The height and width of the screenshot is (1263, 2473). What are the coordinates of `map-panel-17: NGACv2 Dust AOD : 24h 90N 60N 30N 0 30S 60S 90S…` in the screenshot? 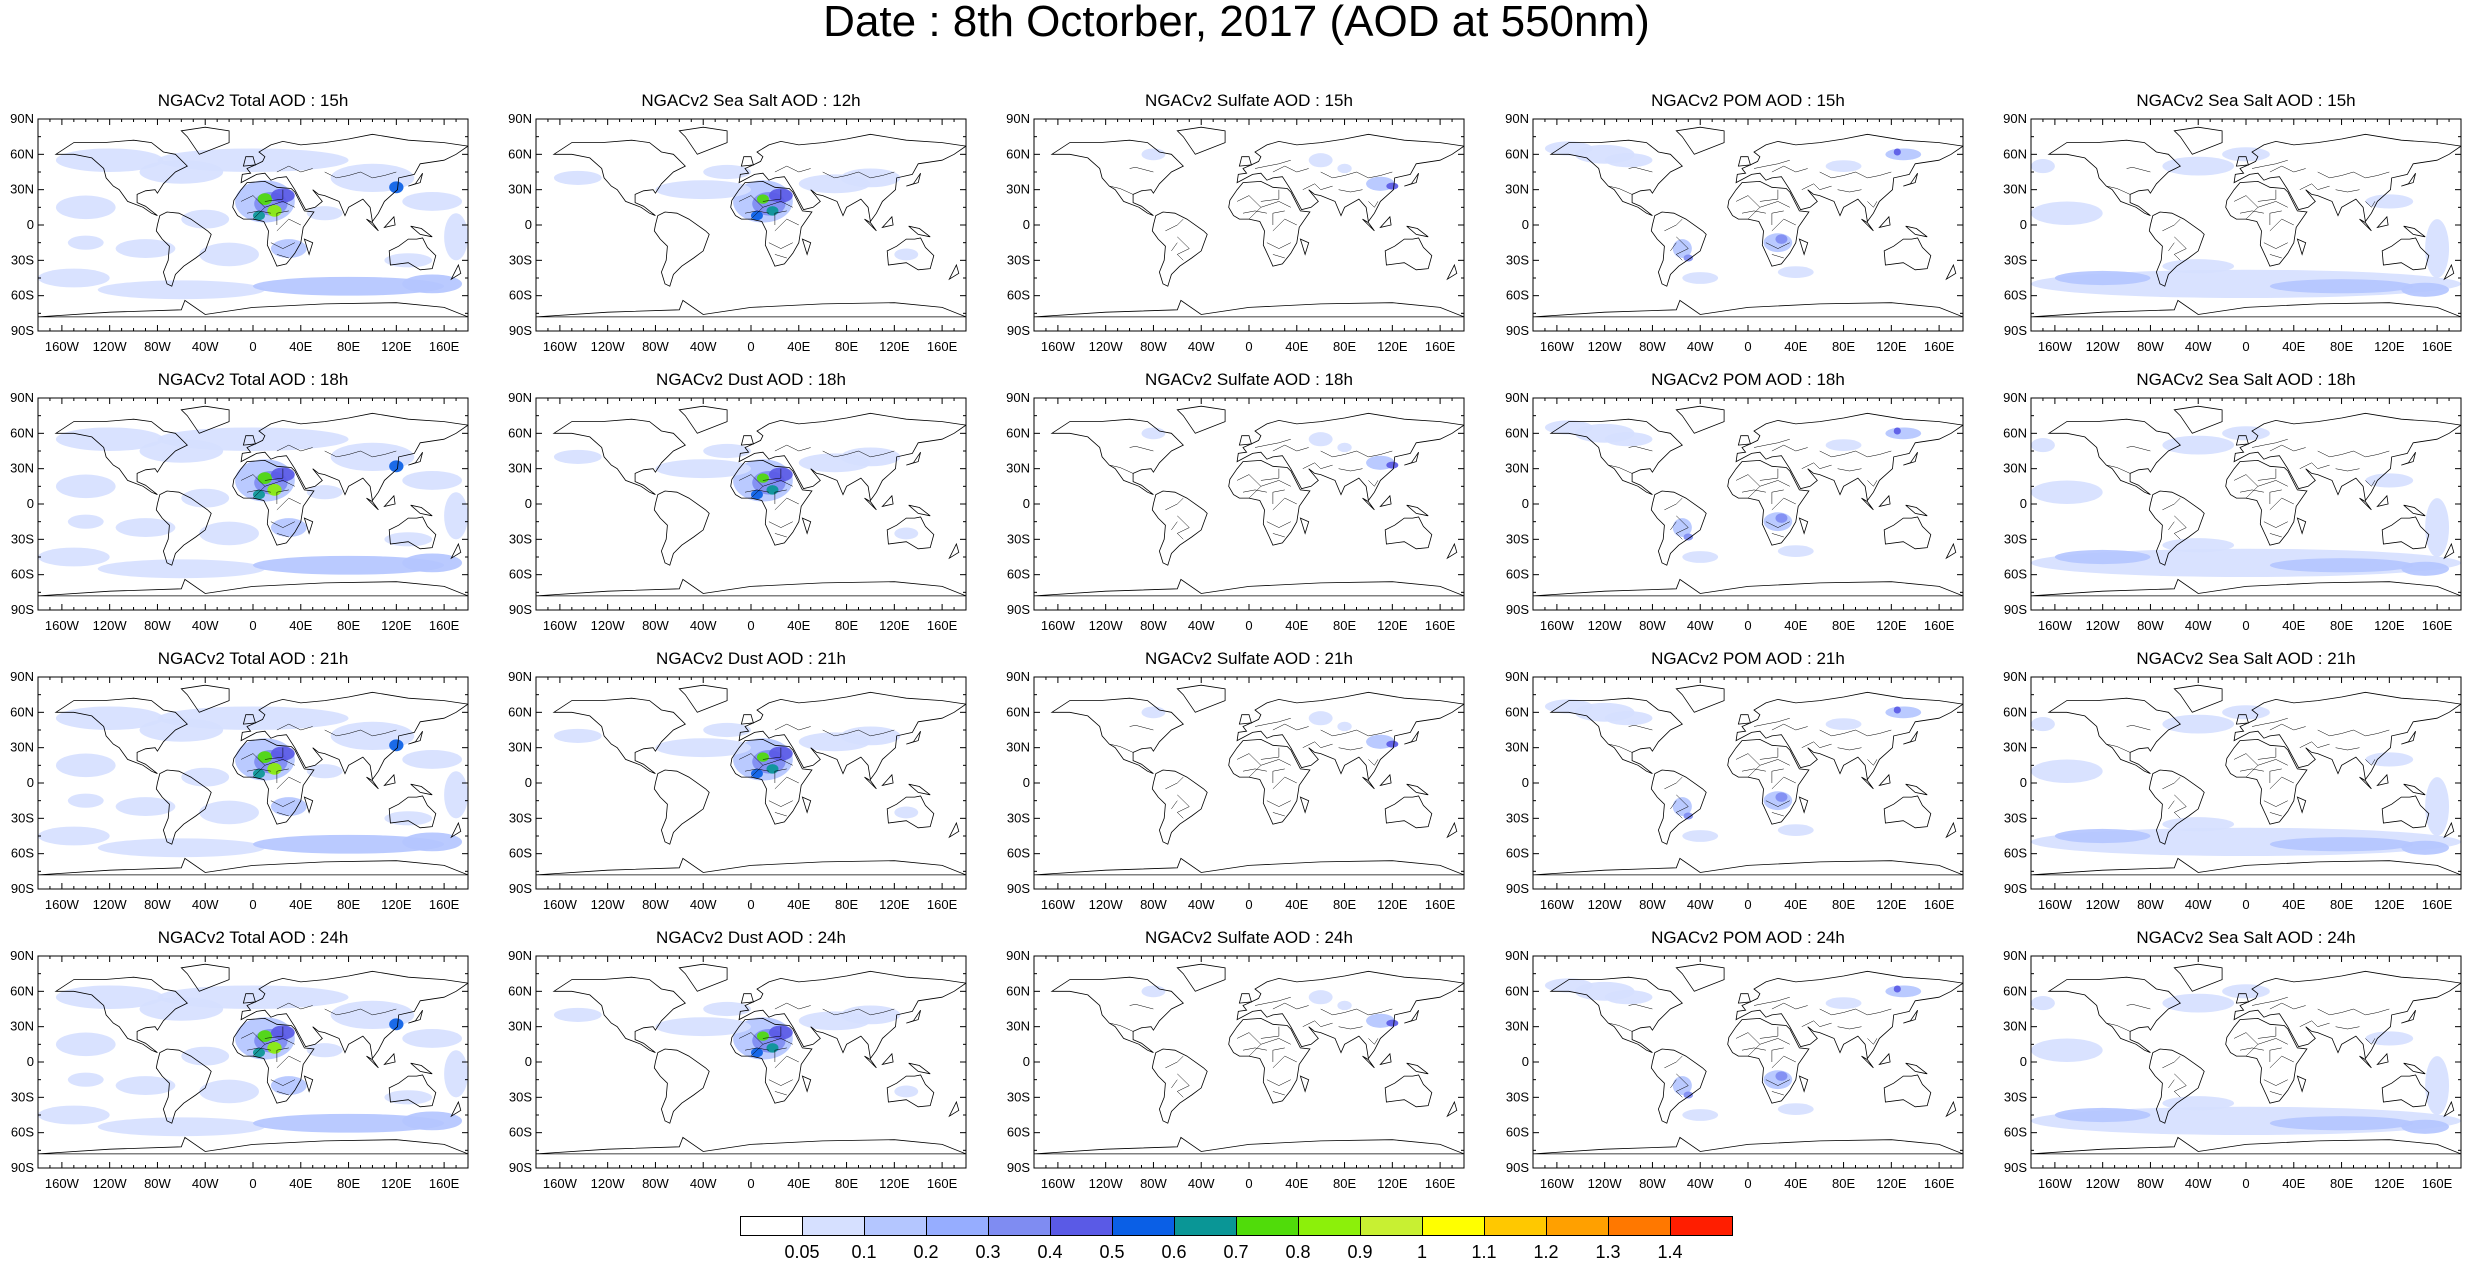 It's located at (753, 1066).